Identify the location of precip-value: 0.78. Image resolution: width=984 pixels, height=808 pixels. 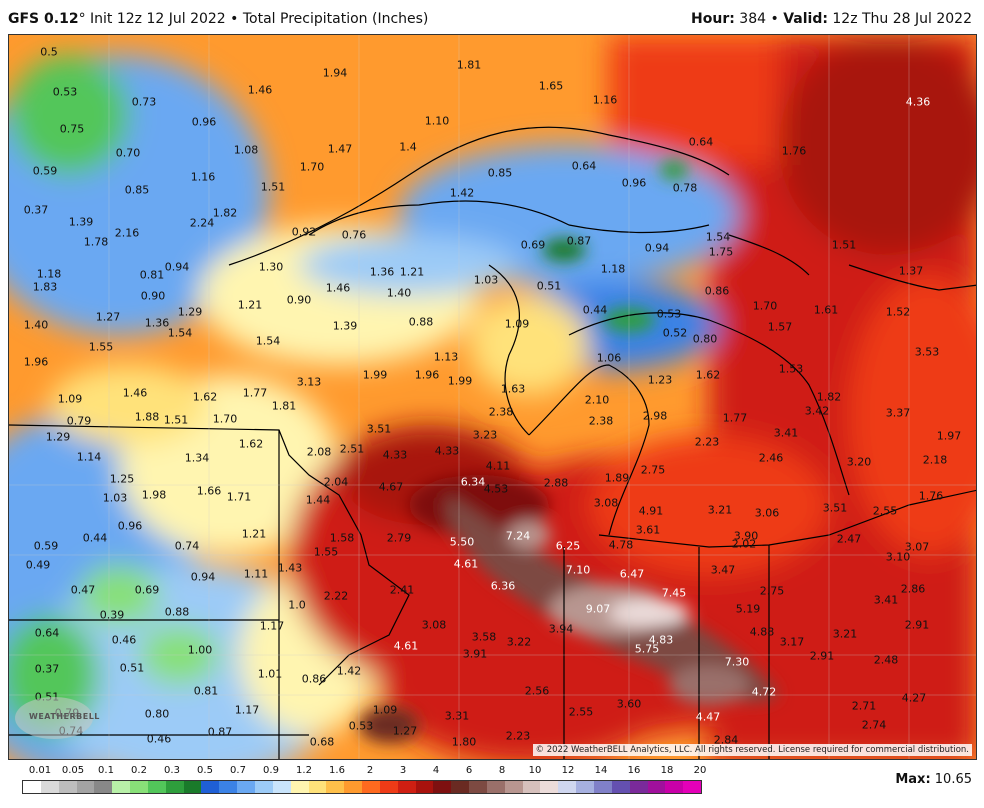
(685, 188).